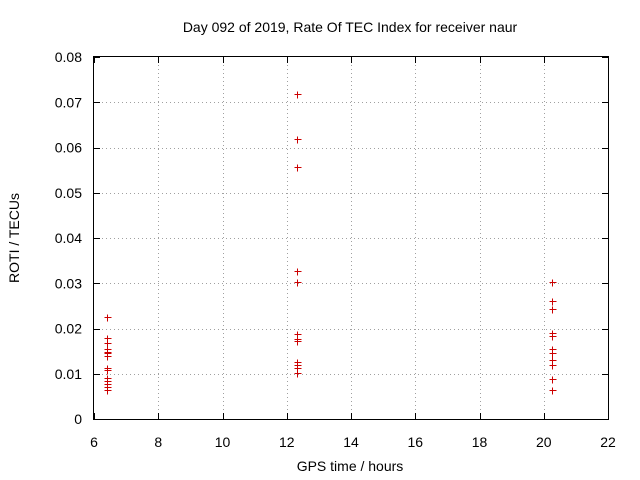  I want to click on y-tick-label: 0.02, so click(68, 329).